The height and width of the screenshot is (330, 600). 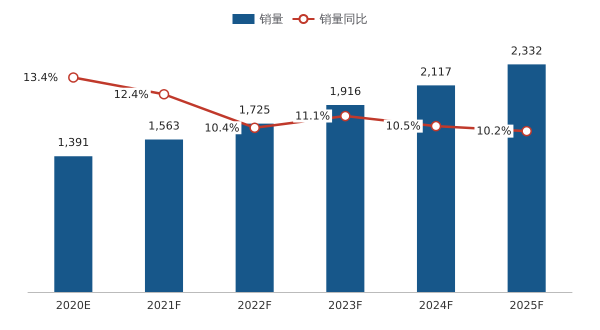 What do you see at coordinates (345, 305) in the screenshot?
I see `x-tick-label: 2023F` at bounding box center [345, 305].